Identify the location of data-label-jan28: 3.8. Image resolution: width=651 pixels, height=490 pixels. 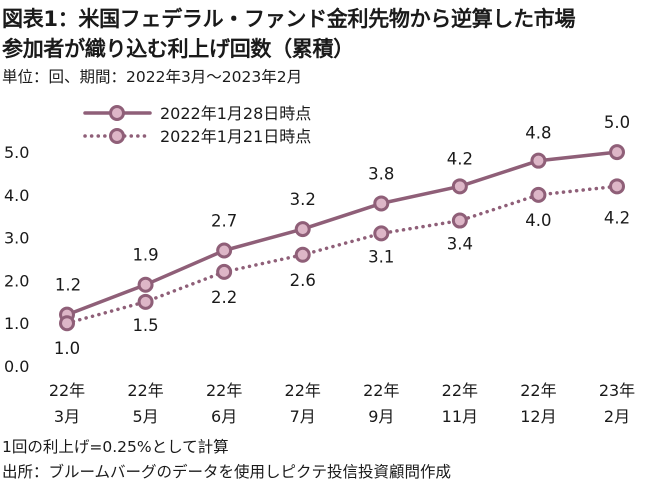
(381, 173).